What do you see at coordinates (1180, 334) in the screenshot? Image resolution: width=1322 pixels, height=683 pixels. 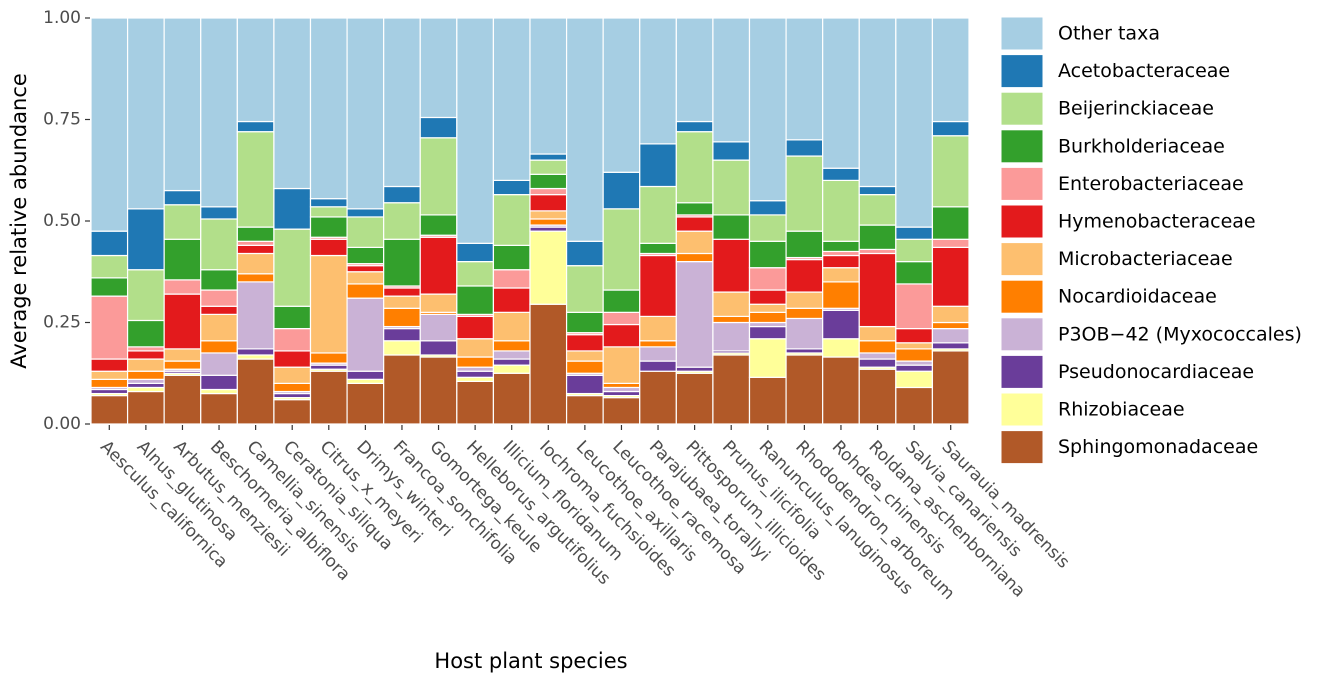 I see `legend-label: P3OB−42 (Myxococcales)` at bounding box center [1180, 334].